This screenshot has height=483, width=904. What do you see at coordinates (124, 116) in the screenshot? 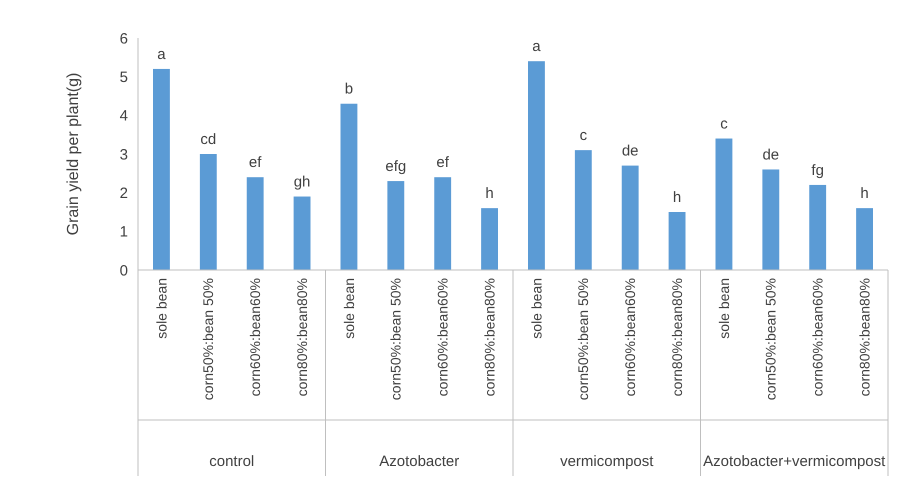
I see `y-tick-label: 4` at bounding box center [124, 116].